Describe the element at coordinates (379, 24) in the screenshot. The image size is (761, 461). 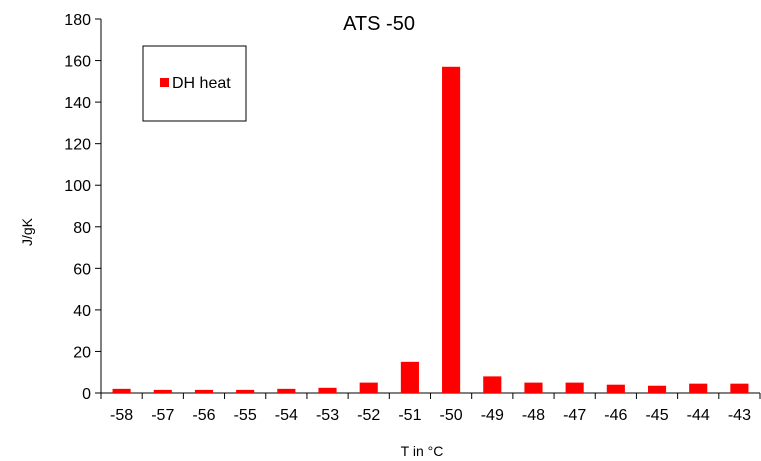
I see `chart-title: ATS -50` at that location.